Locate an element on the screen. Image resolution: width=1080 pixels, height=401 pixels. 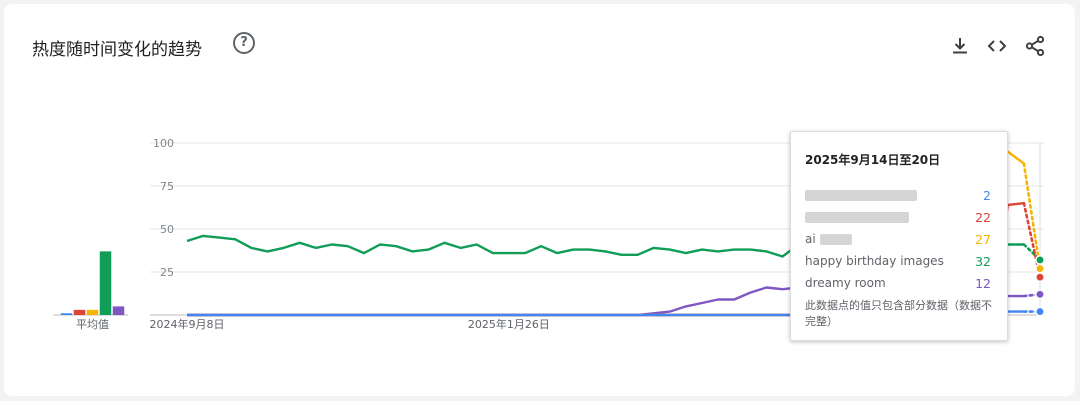
tooltip-row: ai 27 is located at coordinates (898, 241).